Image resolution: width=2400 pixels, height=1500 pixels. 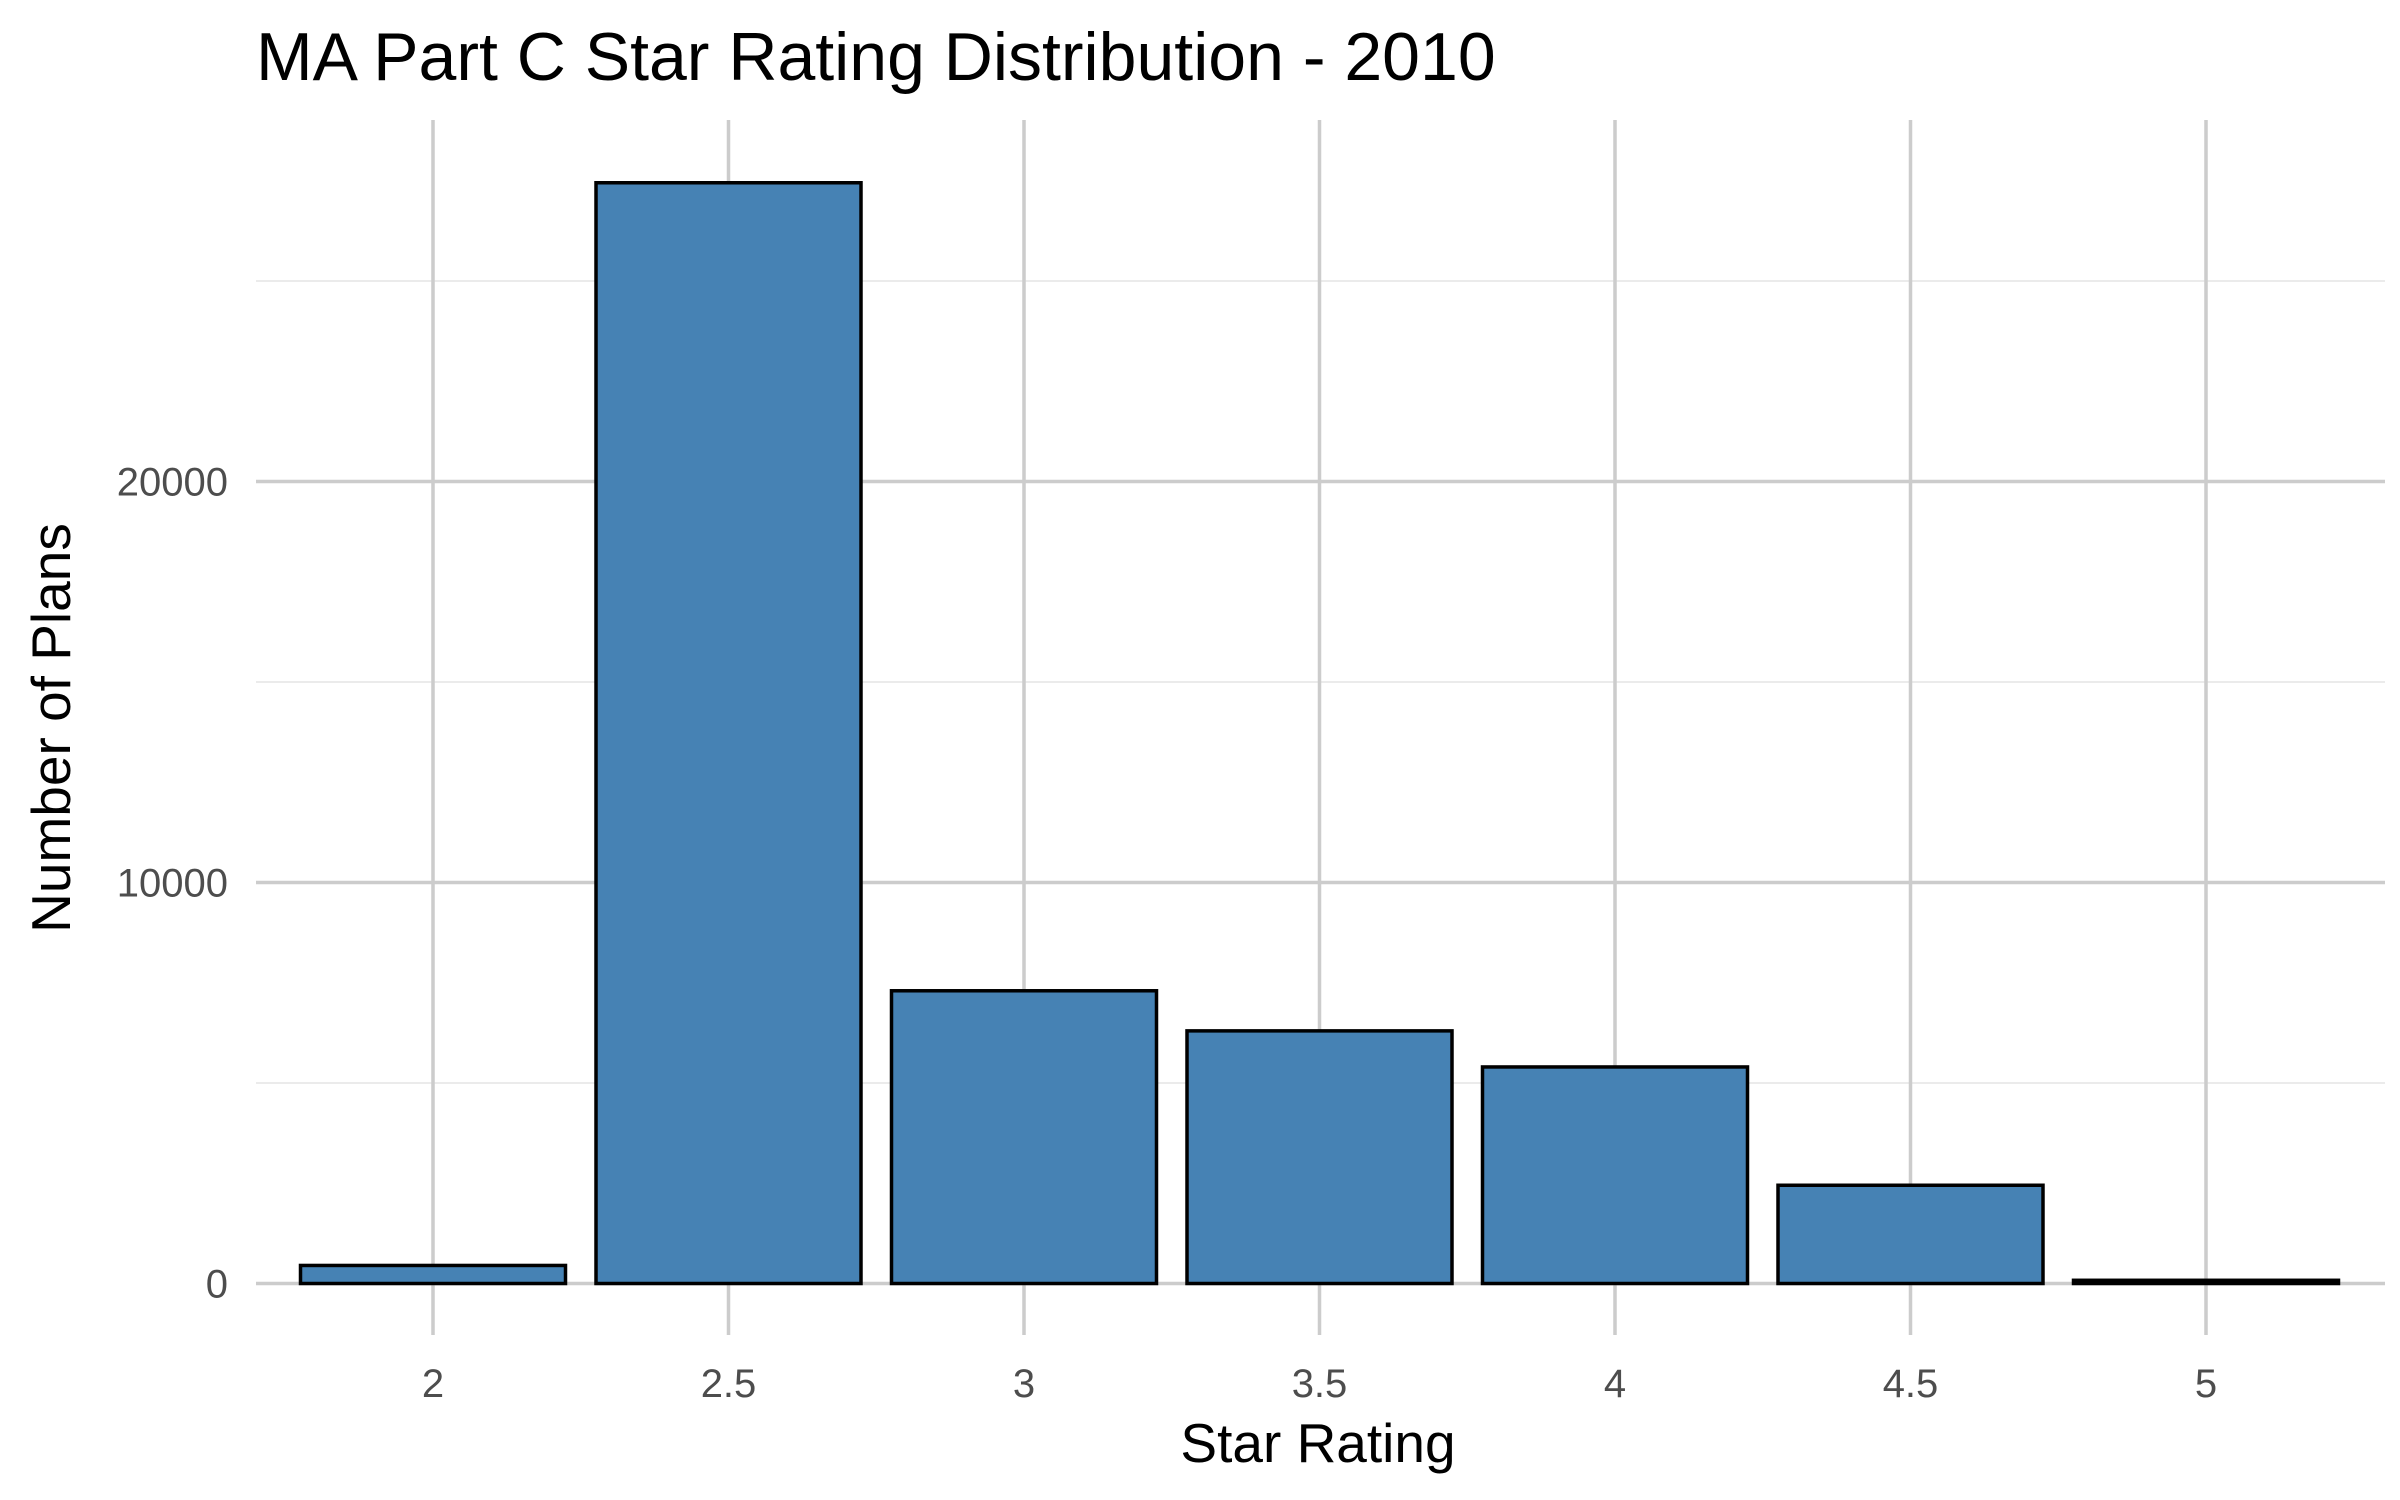 I want to click on y-tick-label: 0, so click(x=217, y=1285).